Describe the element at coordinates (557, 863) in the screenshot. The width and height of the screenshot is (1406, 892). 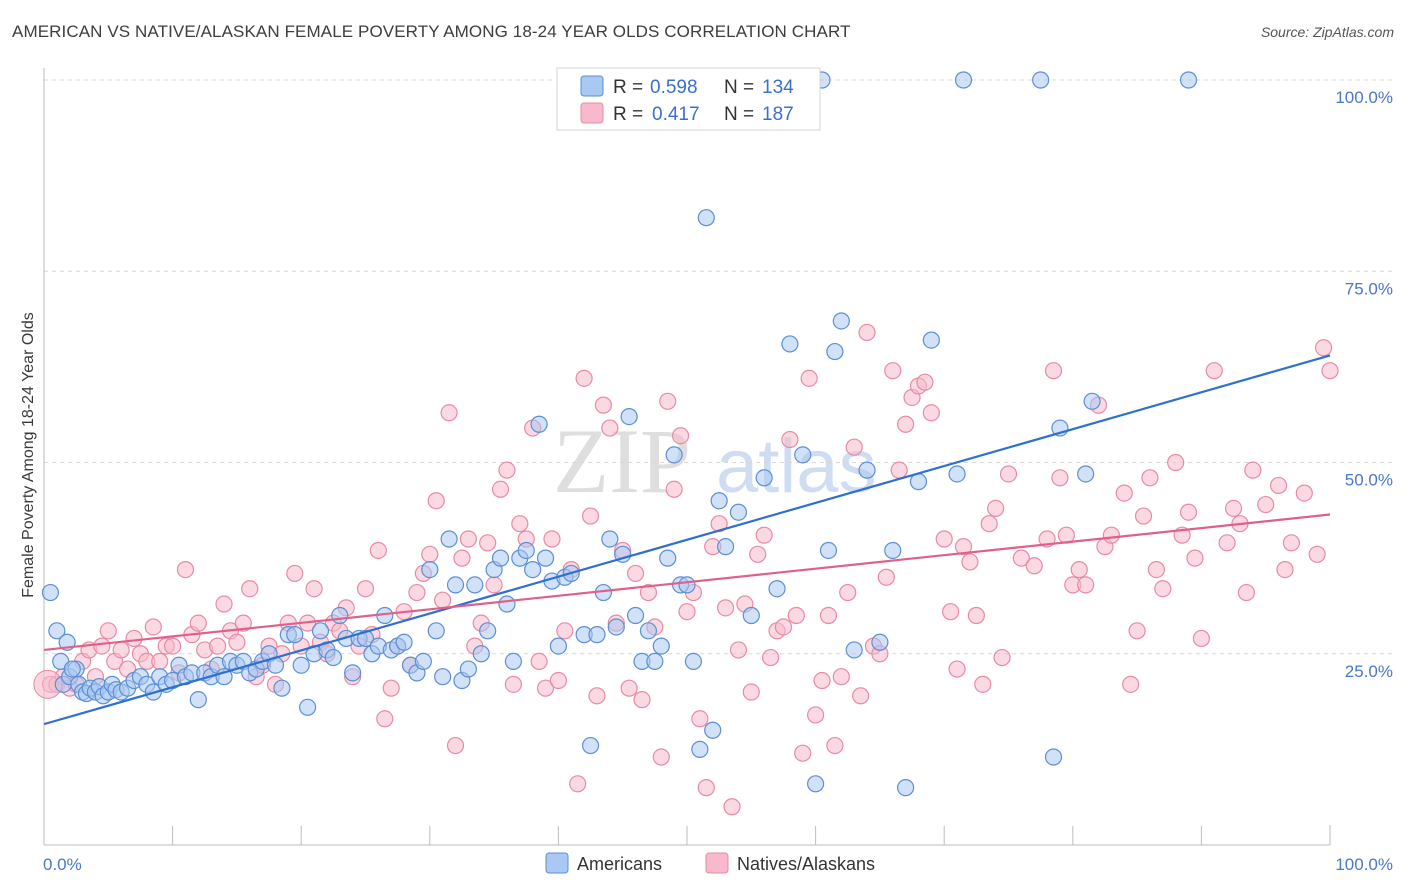
I see `bottom-legend-americans-swatch` at that location.